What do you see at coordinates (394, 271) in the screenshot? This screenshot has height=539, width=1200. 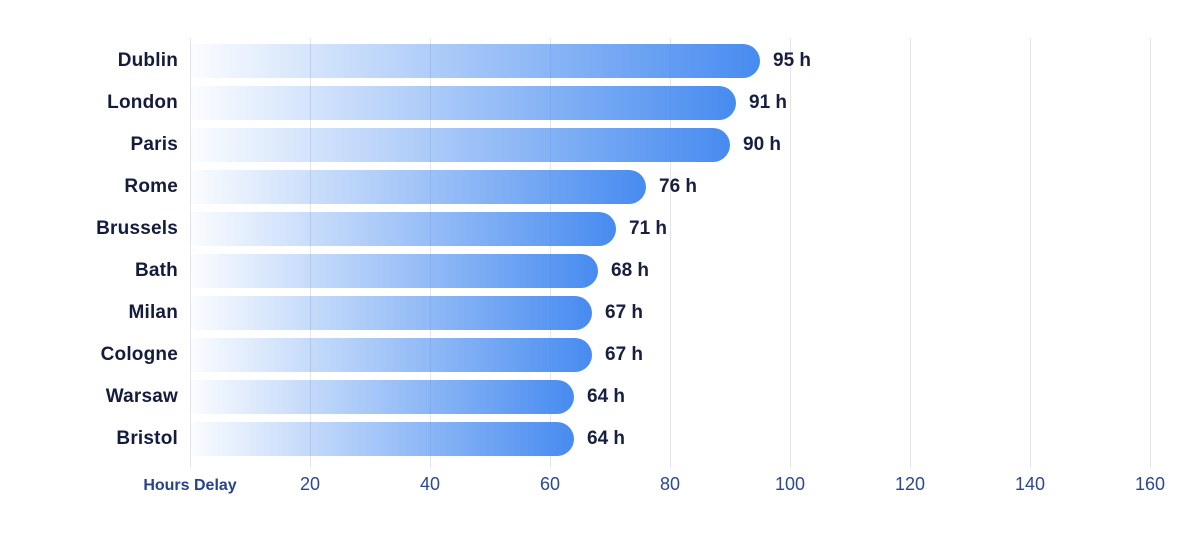 I see `bar-bath` at bounding box center [394, 271].